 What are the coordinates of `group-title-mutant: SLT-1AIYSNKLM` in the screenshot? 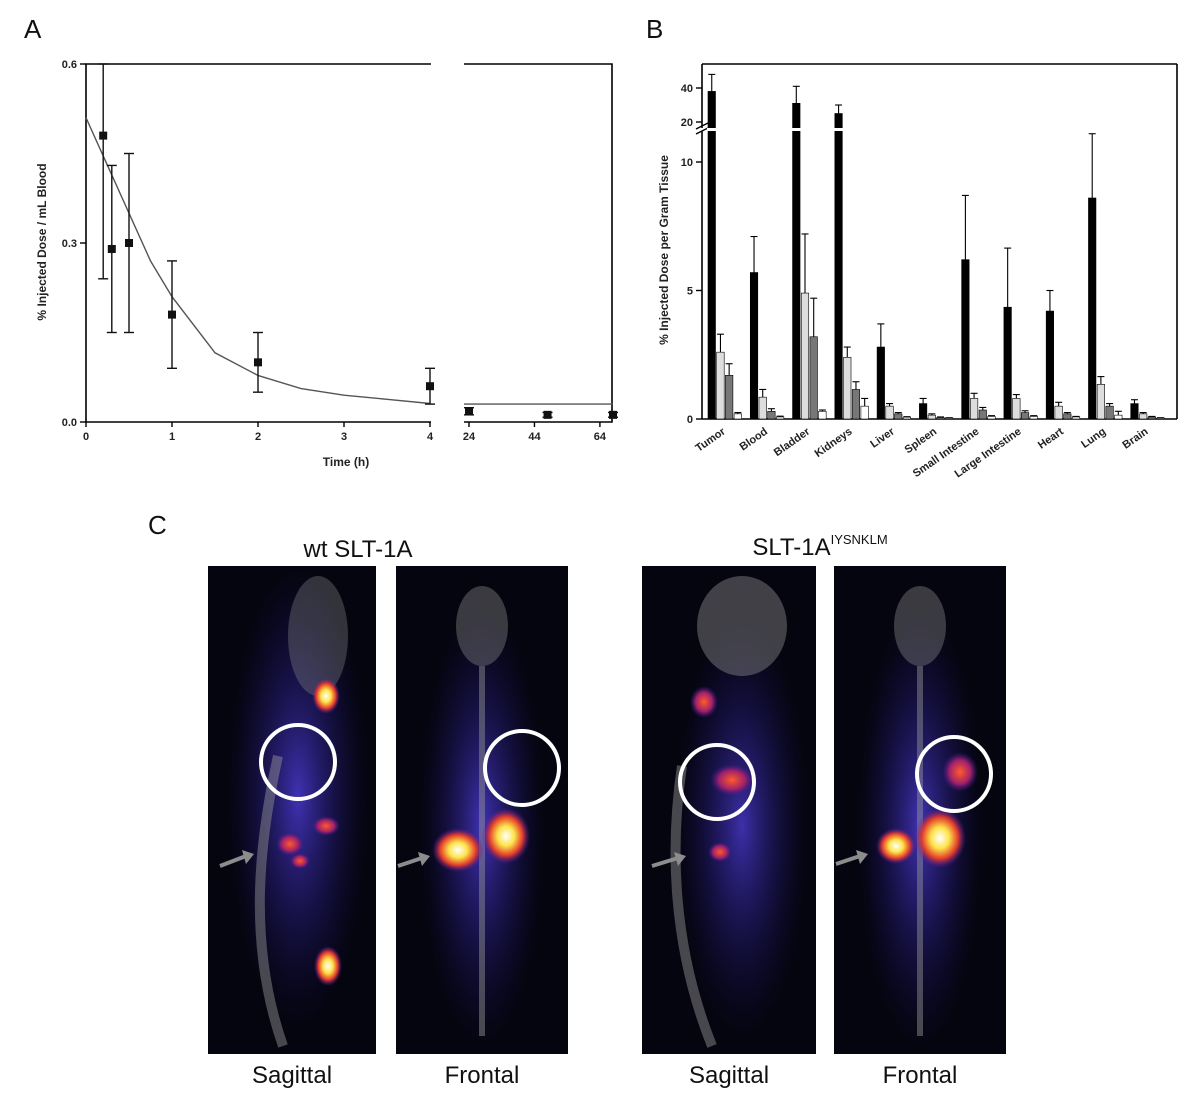 It's located at (820, 547).